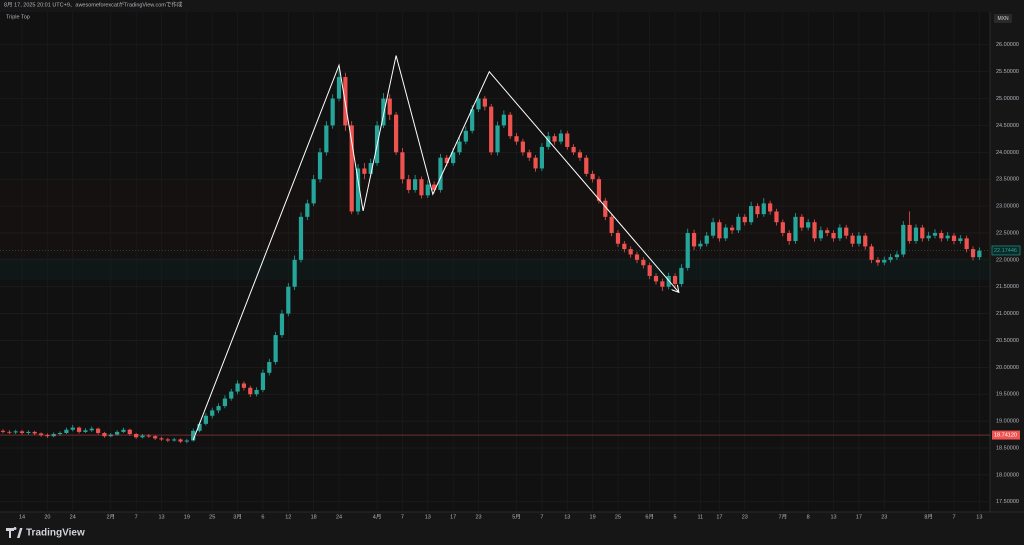 This screenshot has width=1024, height=545. What do you see at coordinates (701, 517) in the screenshot?
I see `x-tick-label: 11` at bounding box center [701, 517].